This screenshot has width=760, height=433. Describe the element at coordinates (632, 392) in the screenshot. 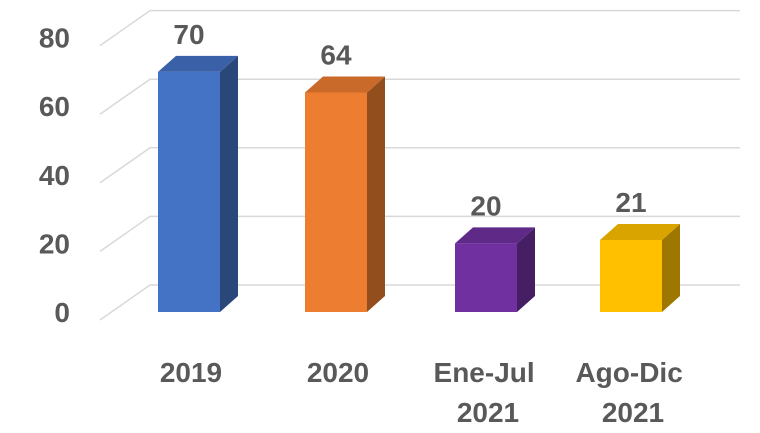

I see `x-tick-label: Ago-Dic 2021` at that location.